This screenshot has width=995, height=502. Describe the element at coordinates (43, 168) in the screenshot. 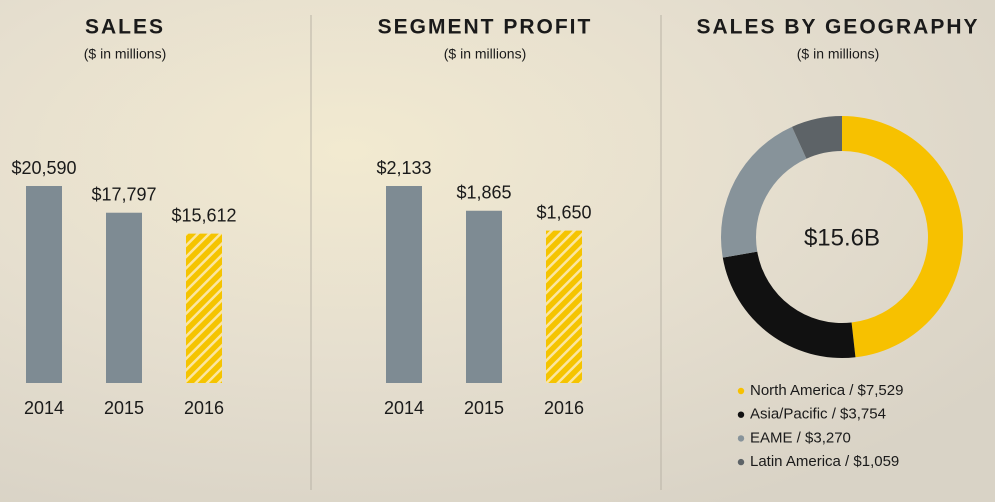

I see `value-label: $20,590` at that location.